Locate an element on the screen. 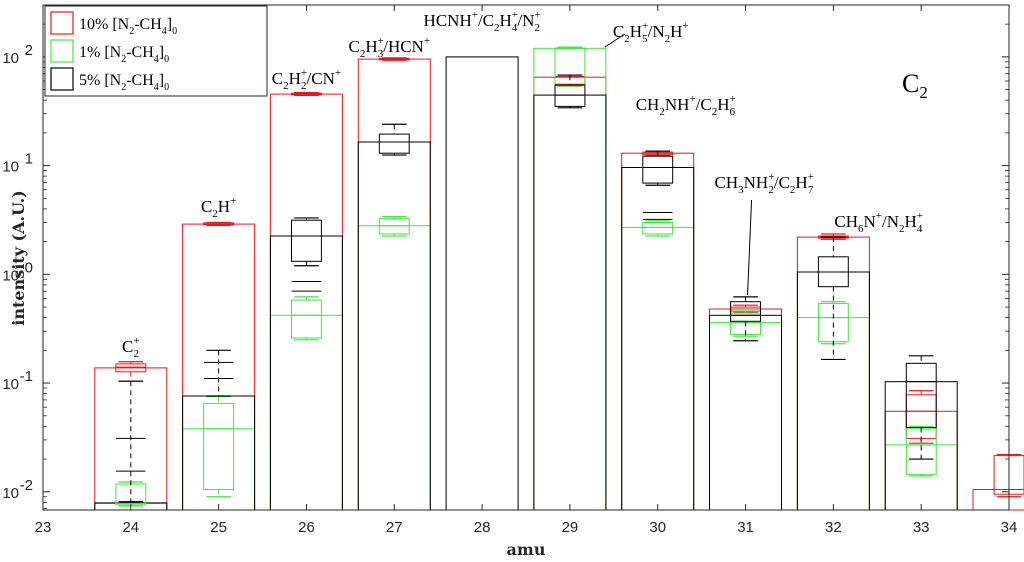 The height and width of the screenshot is (562, 1024). box-s0-amu25 is located at coordinates (219, 224).